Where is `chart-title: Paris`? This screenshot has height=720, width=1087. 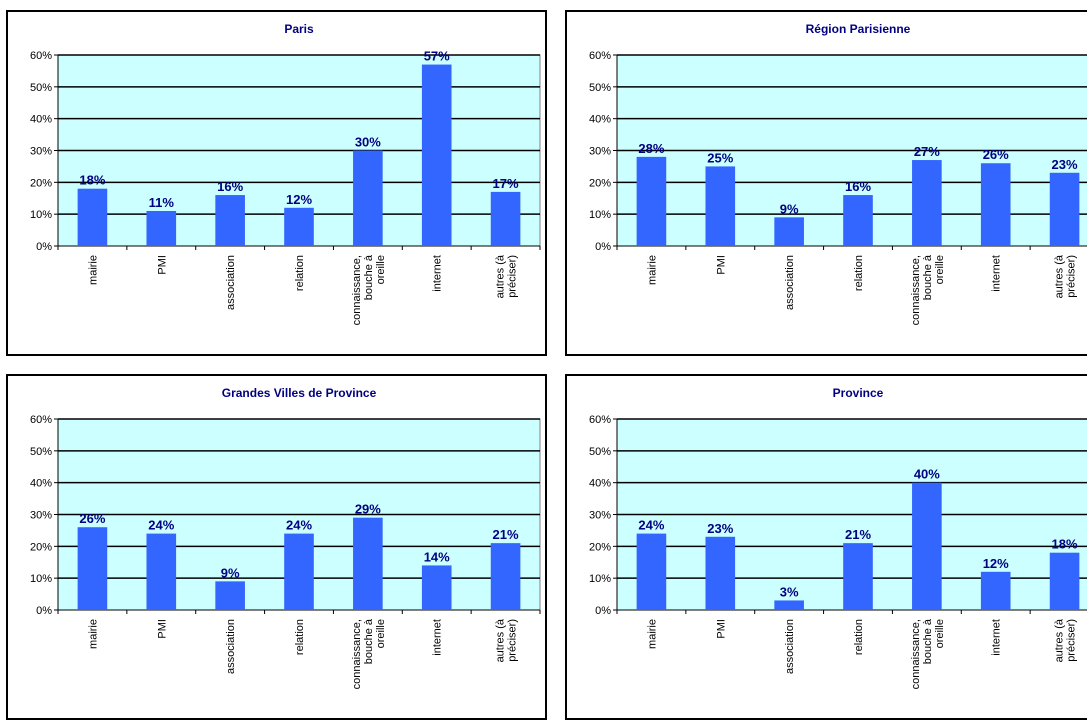
chart-title: Paris is located at coordinates (299, 29).